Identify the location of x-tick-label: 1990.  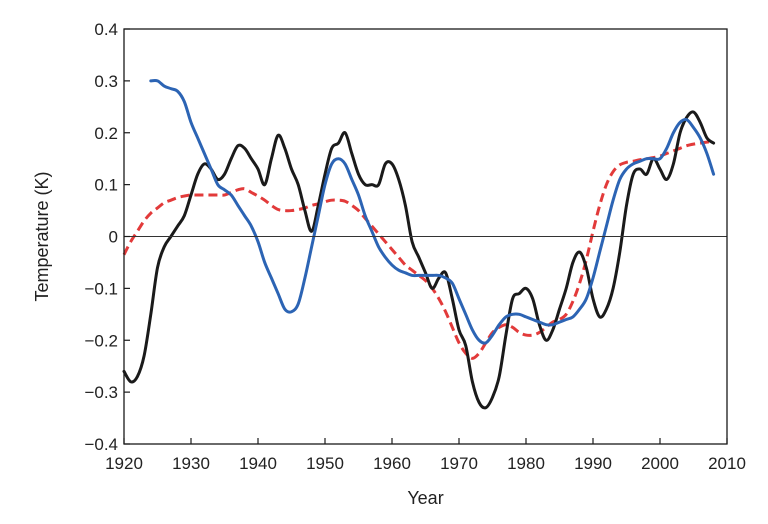
(593, 463).